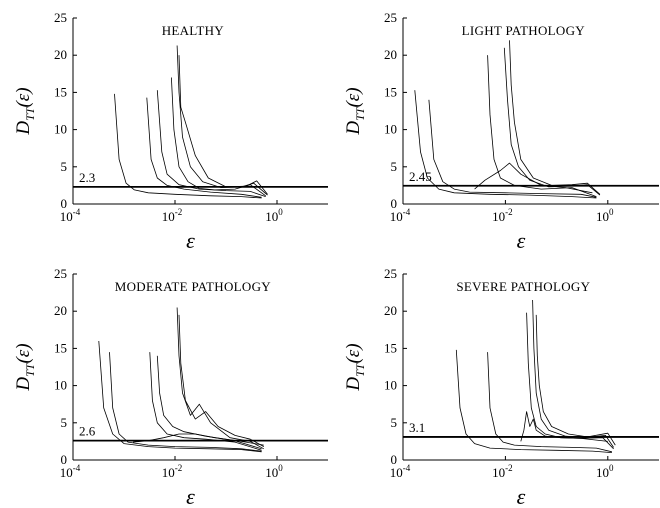 The image size is (660, 508). I want to click on panel-title: LIGHT PATHOLOGY, so click(524, 30).